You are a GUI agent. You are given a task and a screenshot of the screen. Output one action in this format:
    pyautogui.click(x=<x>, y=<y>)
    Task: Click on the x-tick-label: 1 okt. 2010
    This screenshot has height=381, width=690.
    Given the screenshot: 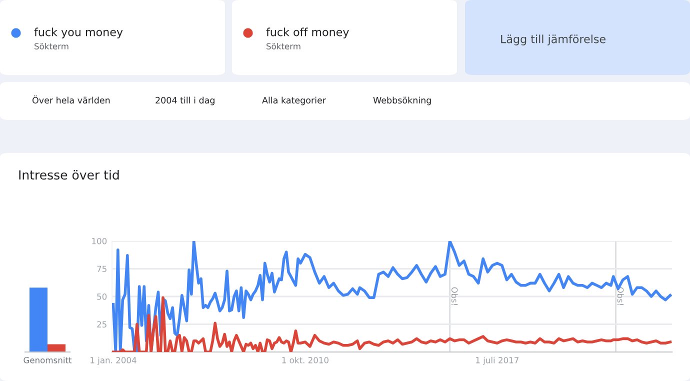 What is the action you would take?
    pyautogui.click(x=305, y=360)
    